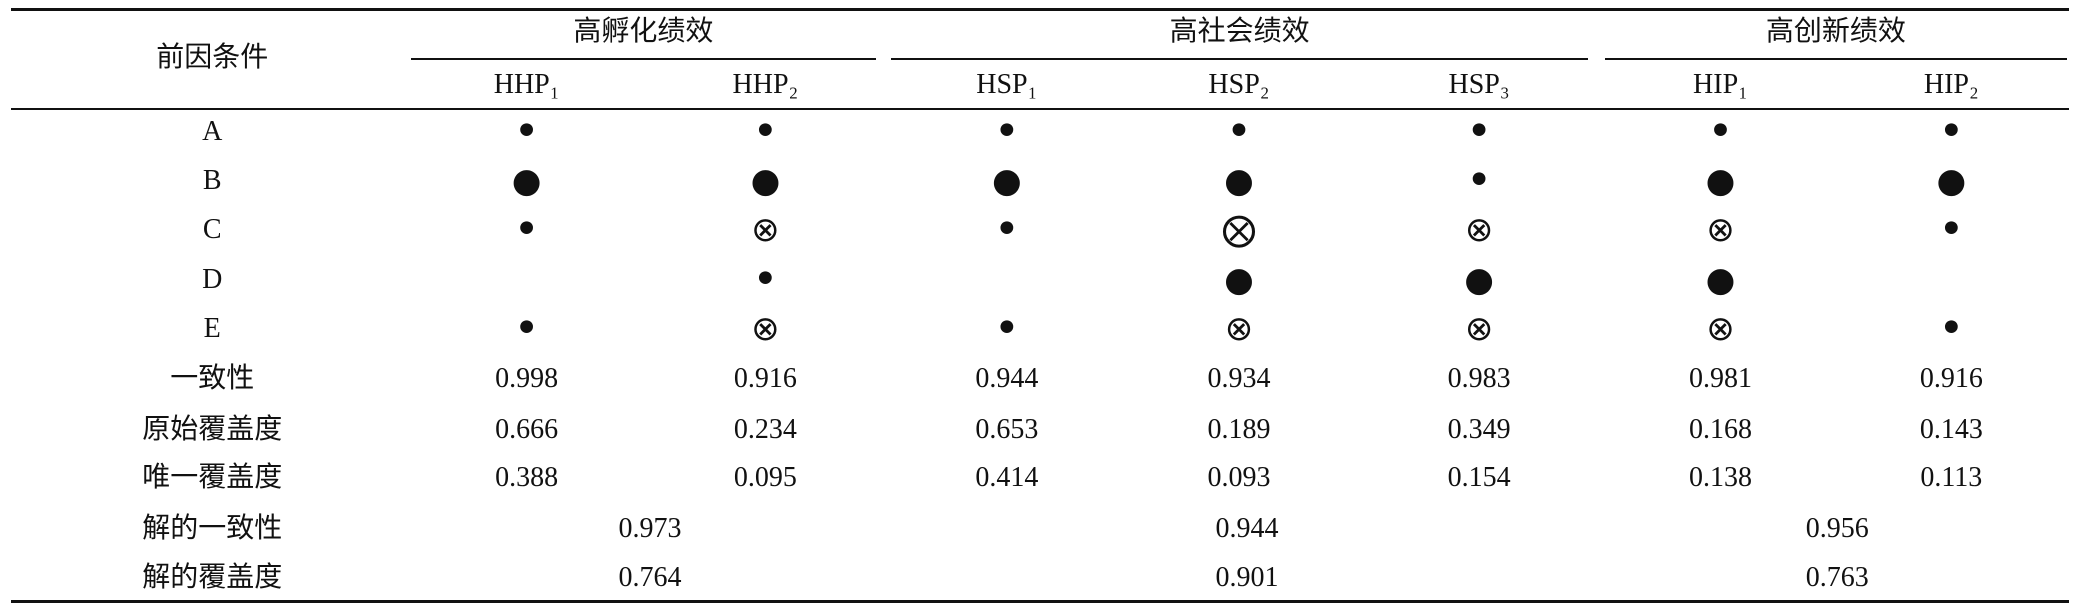 The image size is (2080, 608). Describe the element at coordinates (1720, 478) in the screenshot. I see `cell-value: 0.138` at that location.